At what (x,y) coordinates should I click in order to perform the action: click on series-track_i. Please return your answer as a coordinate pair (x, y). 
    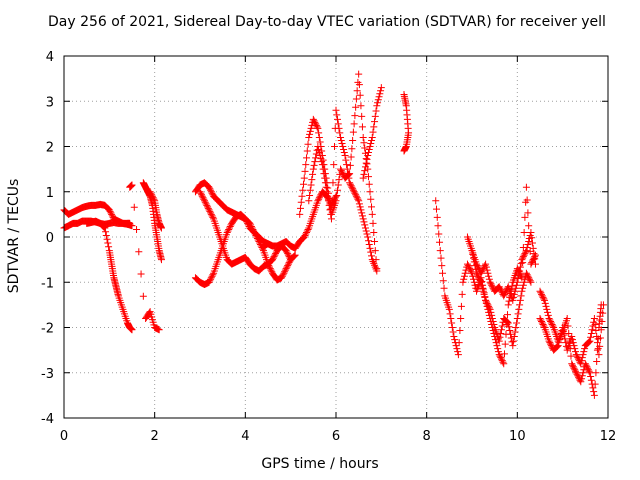
    Looking at the image, I should click on (245, 231).